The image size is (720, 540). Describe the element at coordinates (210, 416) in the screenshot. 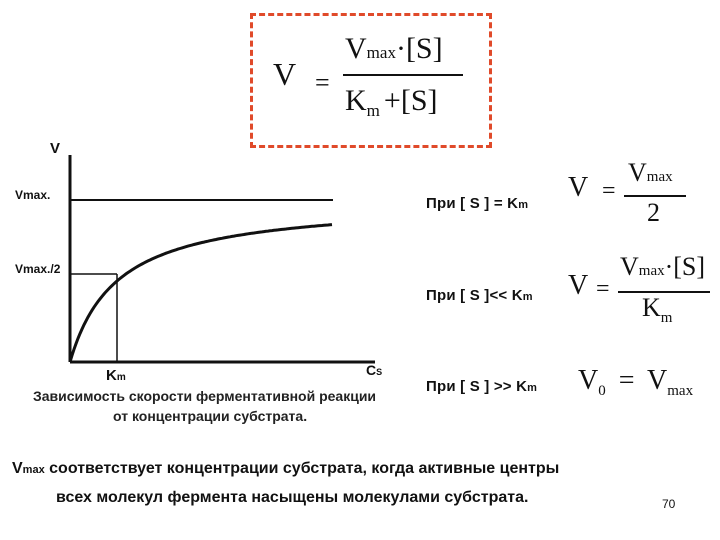

I see `caption-line-2: от концентрации субстрата.` at that location.